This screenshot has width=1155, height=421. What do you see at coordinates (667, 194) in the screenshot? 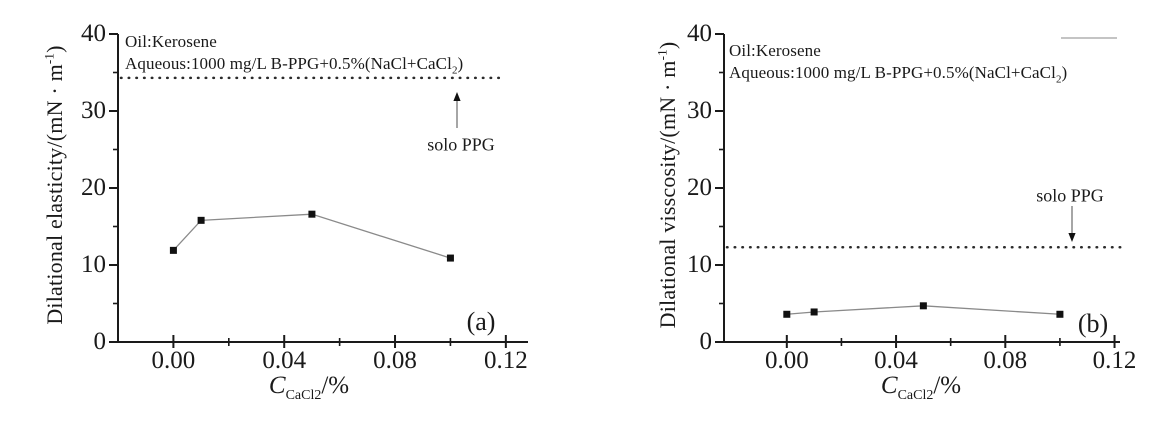
I see `y-axis-label-text: Dilational visscosity/(mN · m` at bounding box center [667, 194].